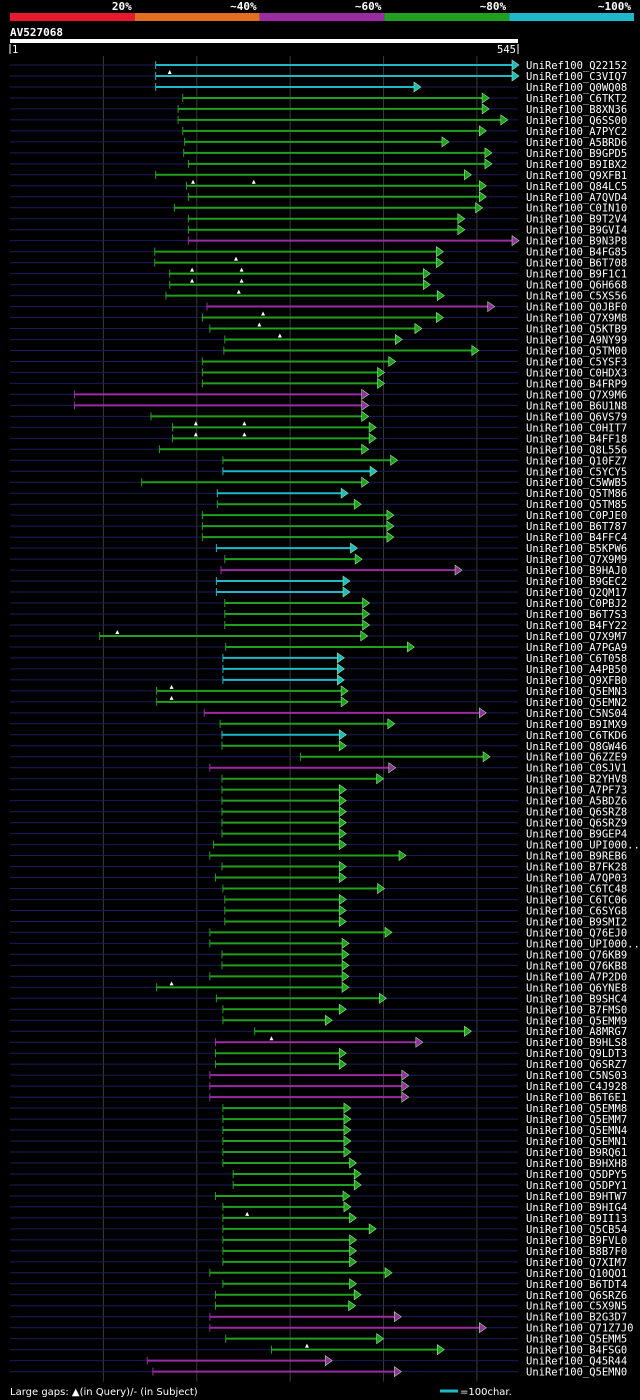  What do you see at coordinates (318, 1130) in the screenshot?
I see `hit-row: UniRef100_Q5EMN4` at bounding box center [318, 1130].